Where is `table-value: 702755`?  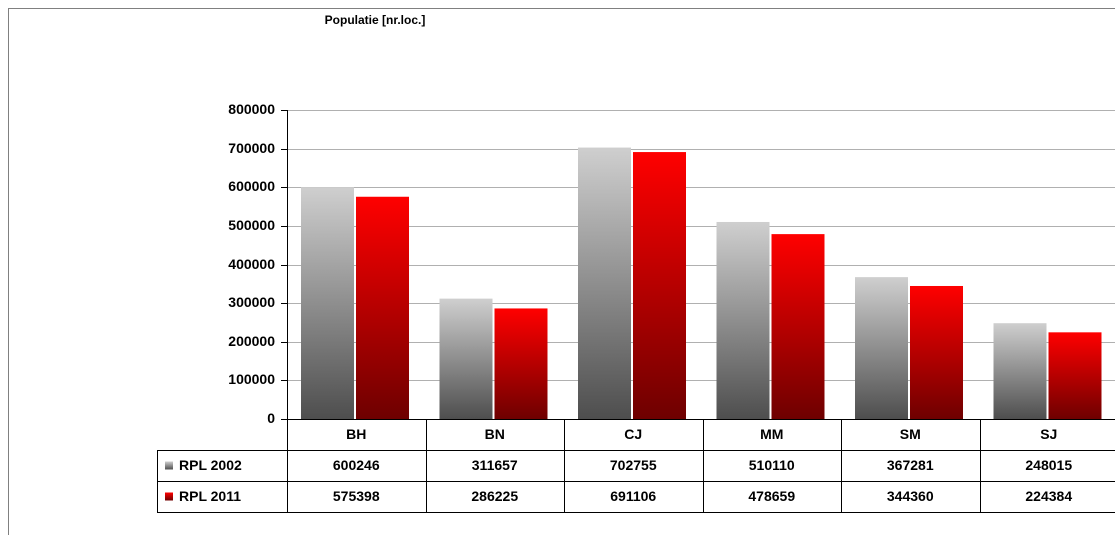
table-value: 702755 is located at coordinates (633, 465).